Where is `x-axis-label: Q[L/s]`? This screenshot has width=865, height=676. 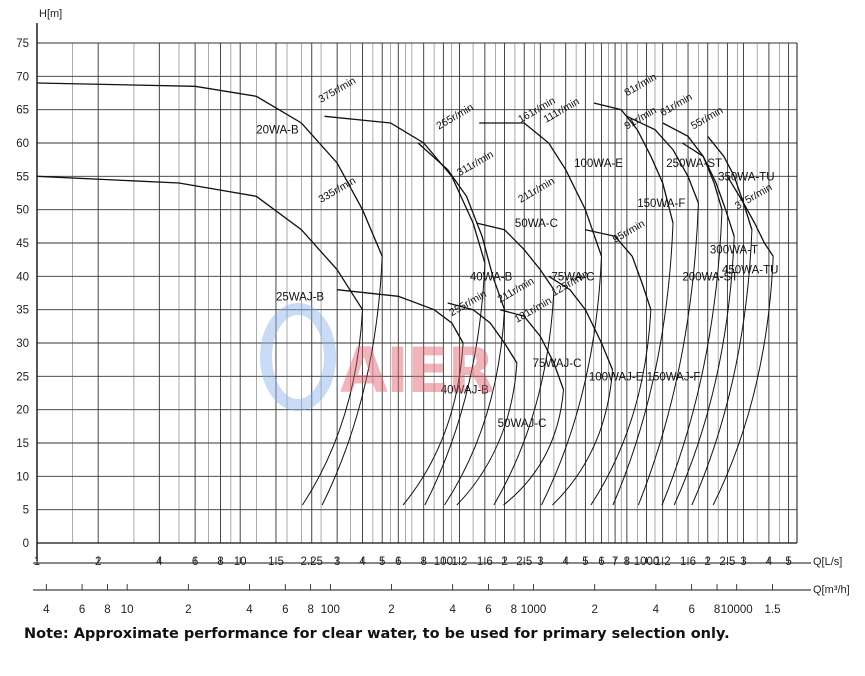
x-axis-label: Q[L/s] is located at coordinates (827, 562).